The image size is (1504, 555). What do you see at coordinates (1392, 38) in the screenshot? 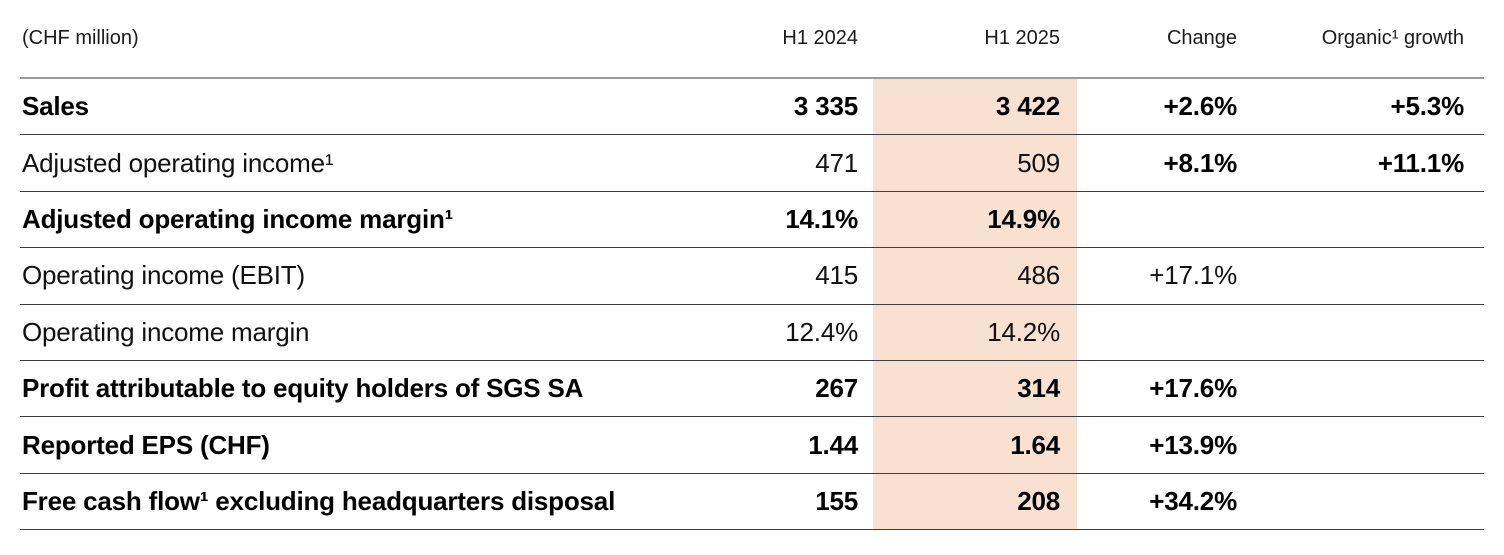
I see `header-organic-growth: Organic¹ growth` at bounding box center [1392, 38].